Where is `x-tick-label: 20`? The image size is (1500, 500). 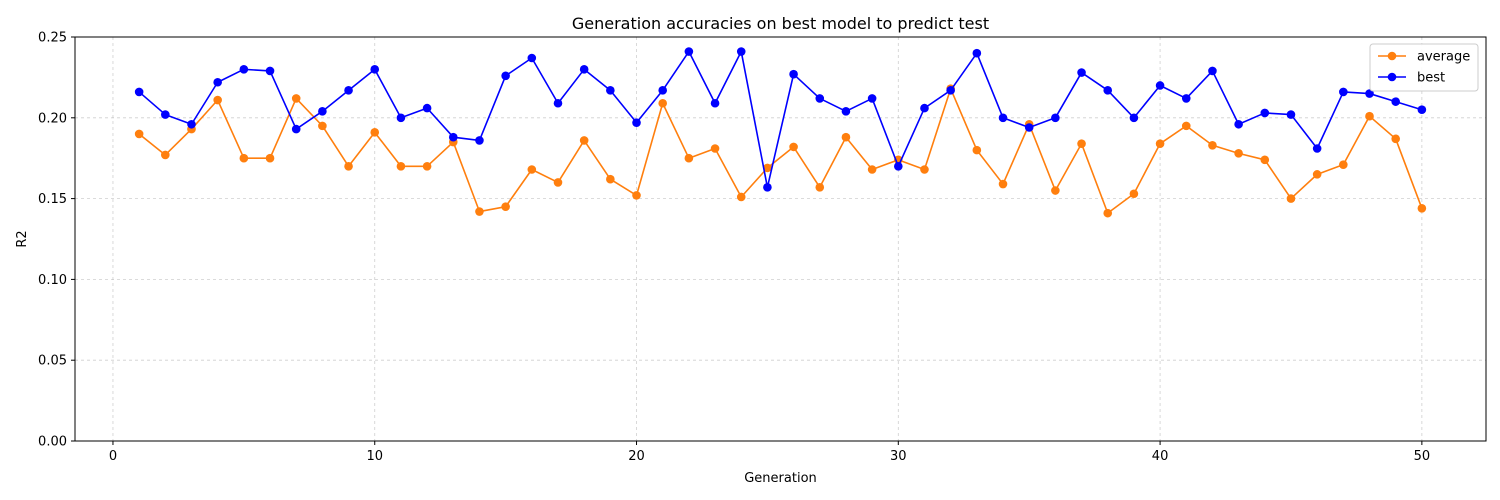 x-tick-label: 20 is located at coordinates (636, 456).